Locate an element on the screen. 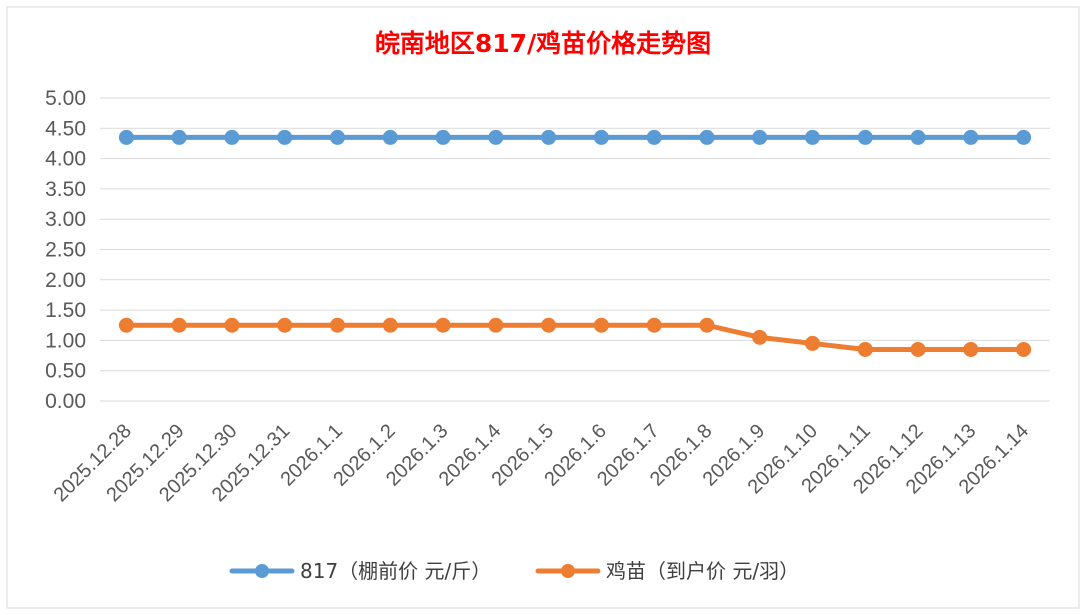  legend-item: 鸡苗（到户价 元/羽） is located at coordinates (667, 571).